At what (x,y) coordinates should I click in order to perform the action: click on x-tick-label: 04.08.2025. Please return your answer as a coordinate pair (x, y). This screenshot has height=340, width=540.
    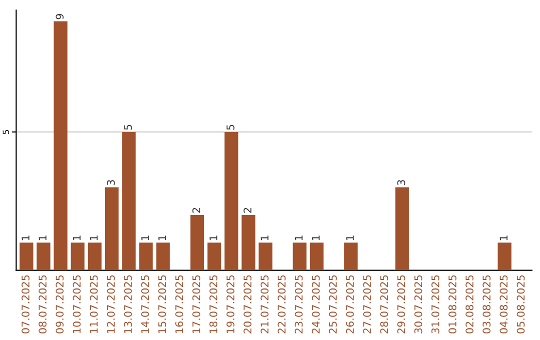
    Looking at the image, I should click on (504, 304).